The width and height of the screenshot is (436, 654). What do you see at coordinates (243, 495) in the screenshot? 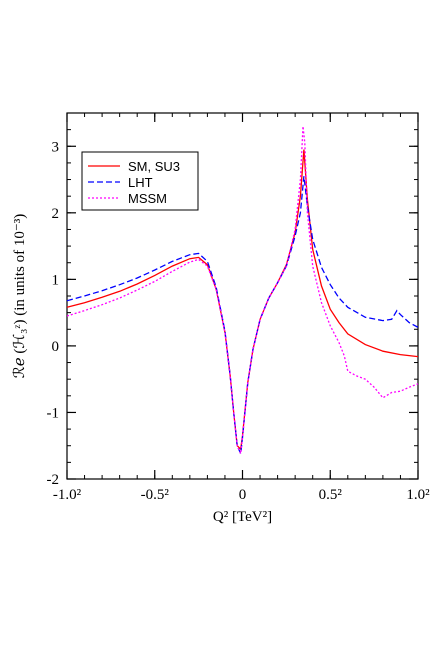
I see `x-tick-label: 0` at bounding box center [243, 495].